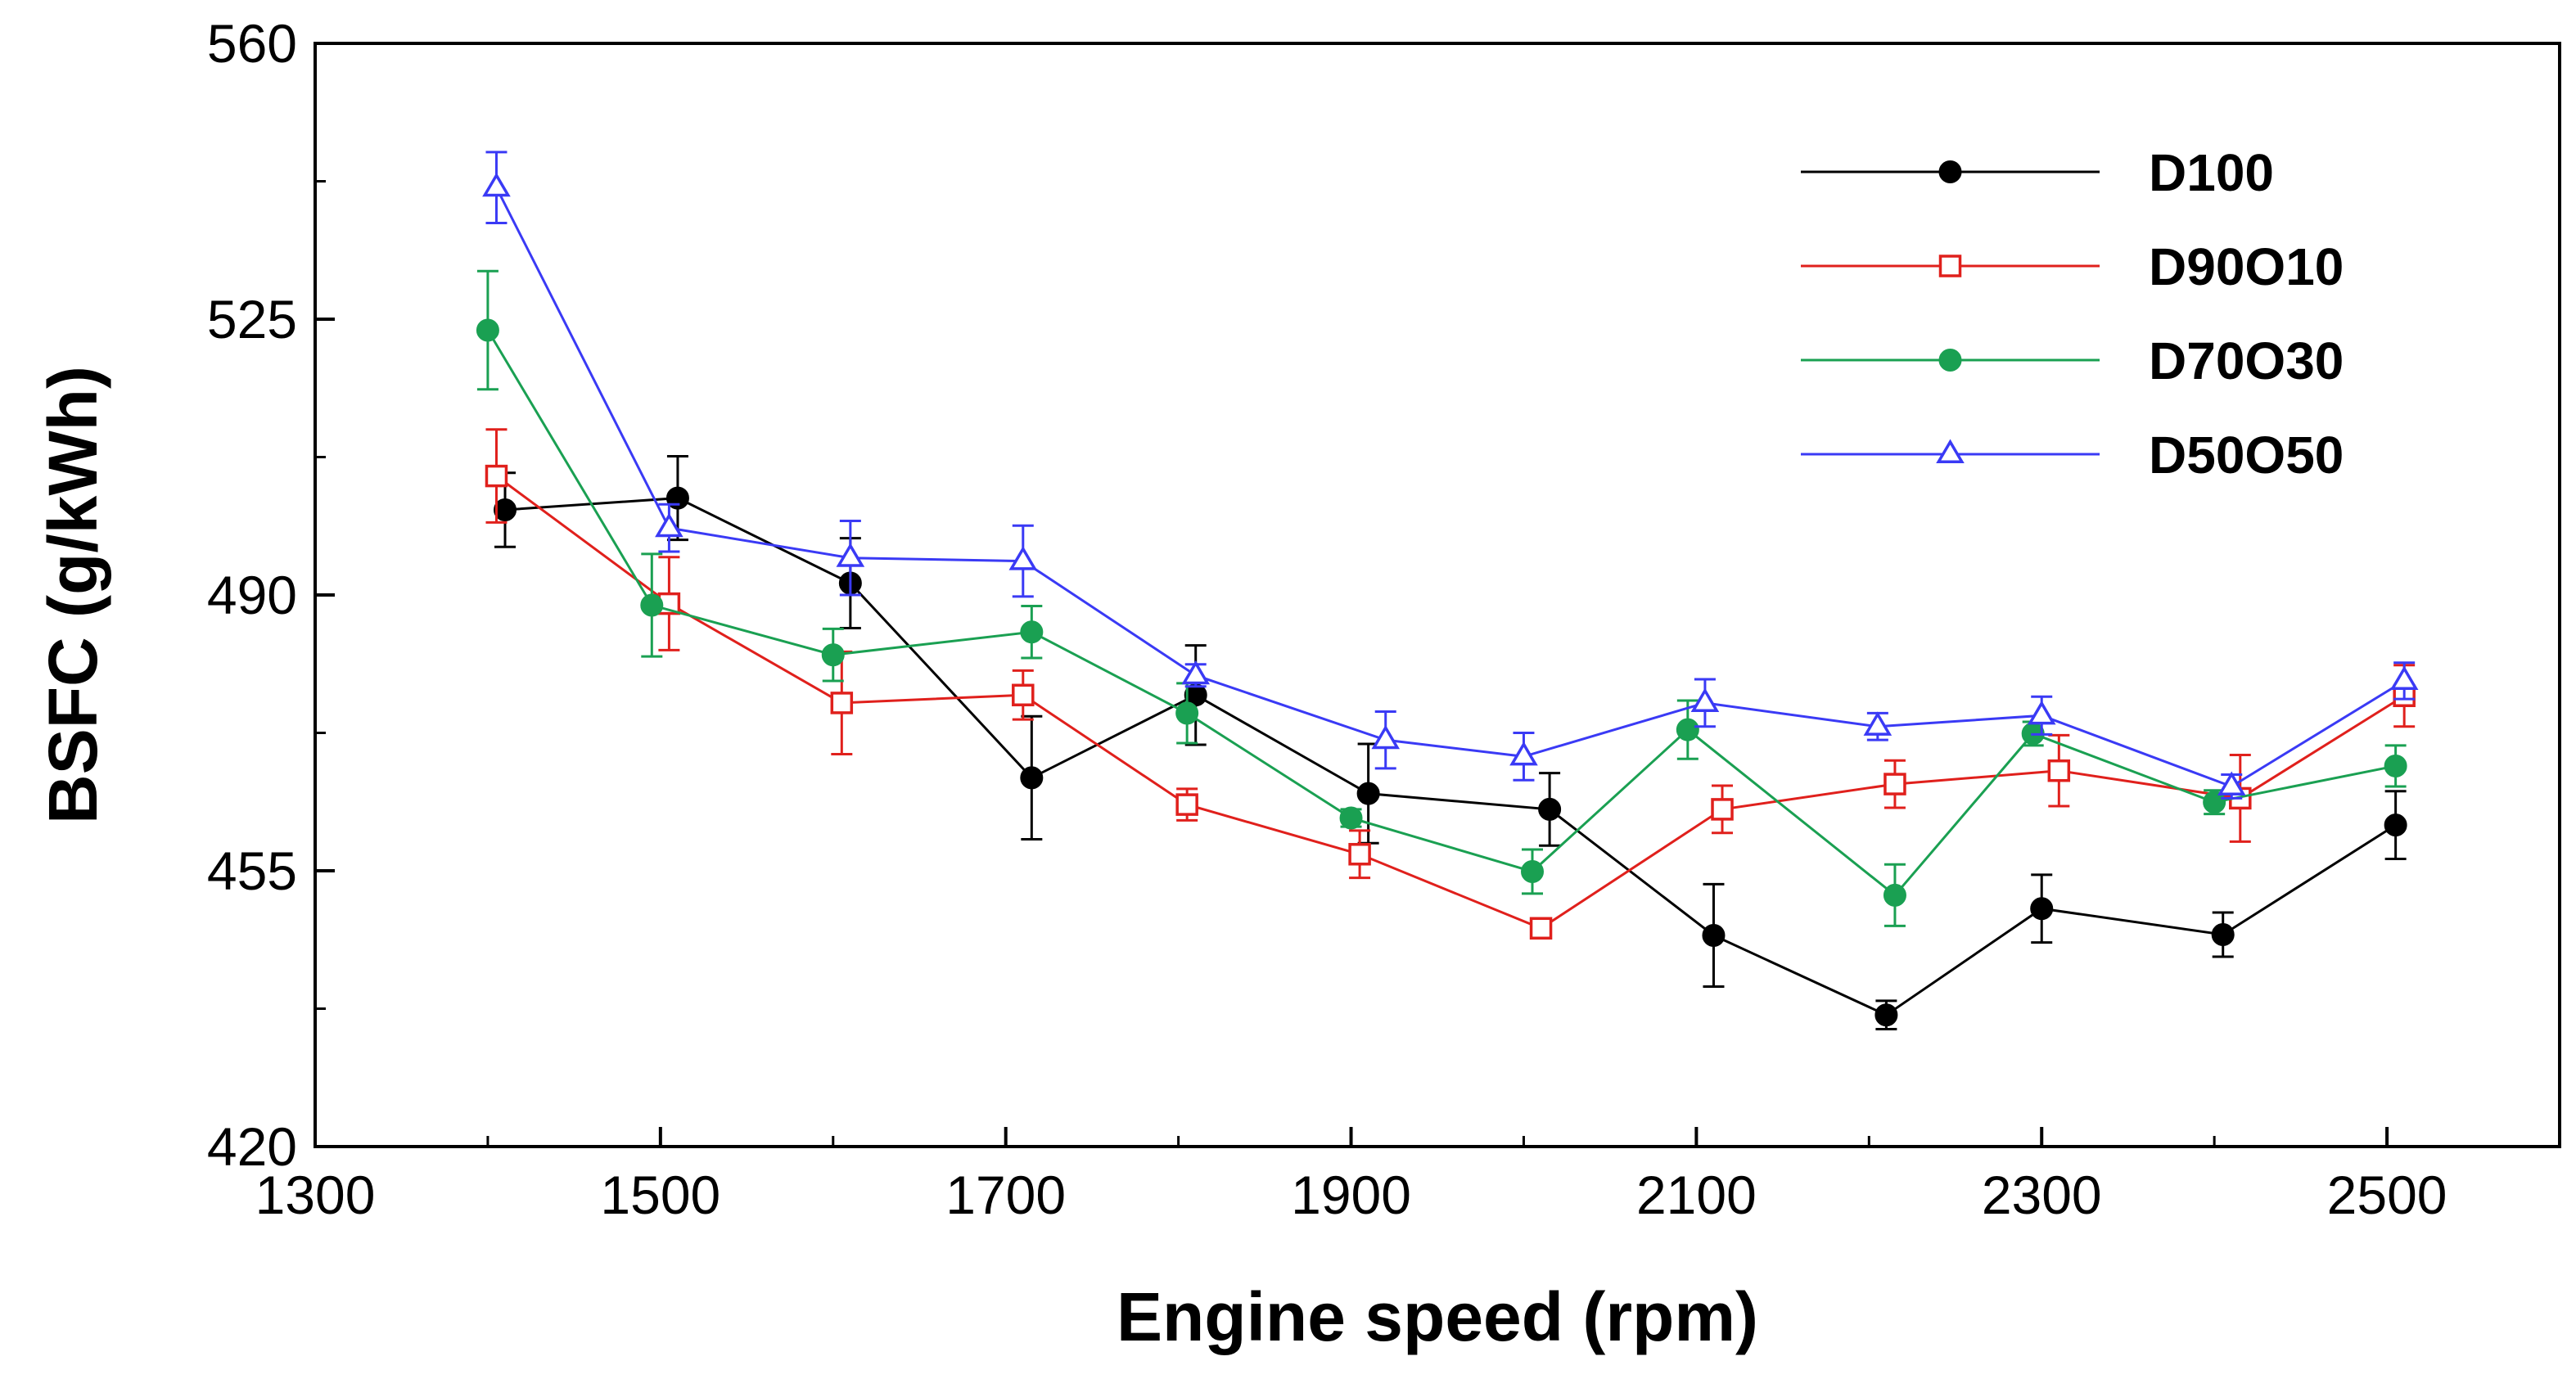  Describe the element at coordinates (1950, 266) in the screenshot. I see `legend-marker-d90o10` at that location.